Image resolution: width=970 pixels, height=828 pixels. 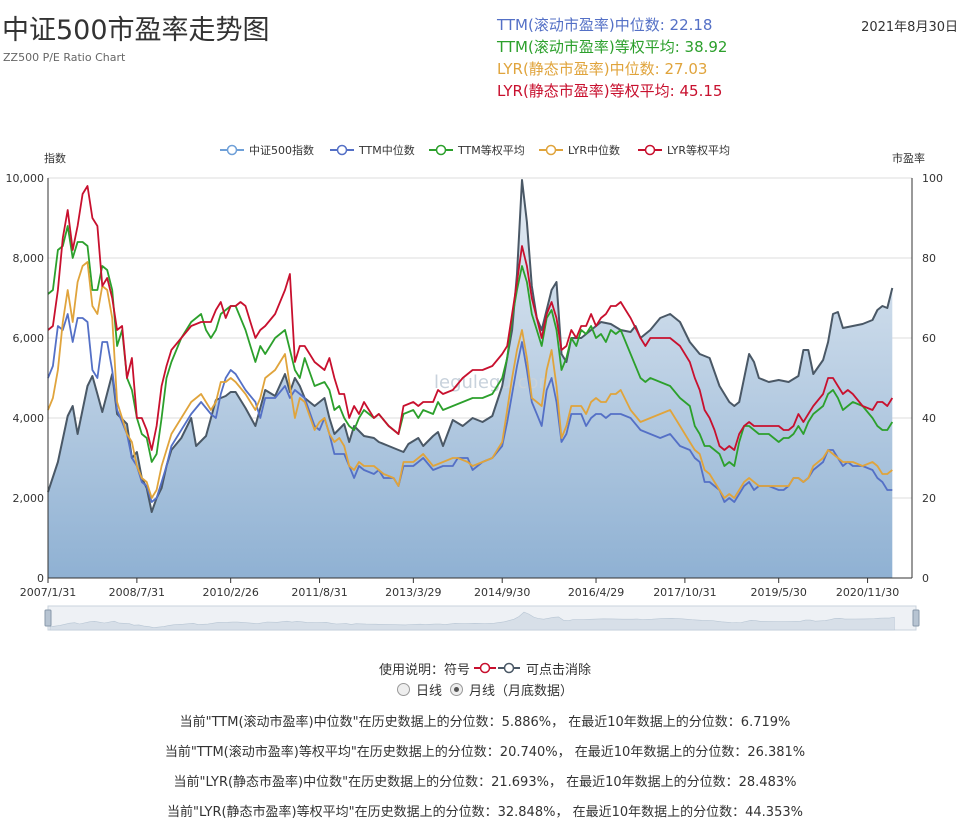 I want to click on legend-item-3: LYR中位数, so click(x=579, y=150).